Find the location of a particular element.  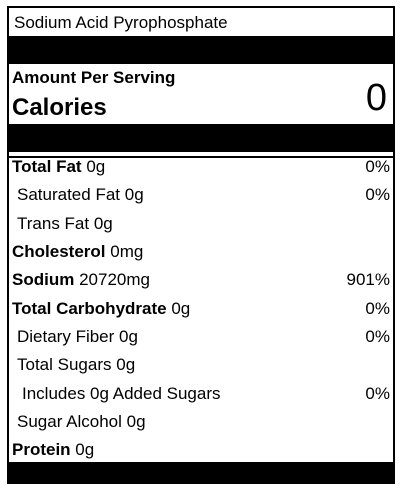

nutrient-row-total-carbohydrate: Total Carbohydrate 0g 0% is located at coordinates (201, 309).